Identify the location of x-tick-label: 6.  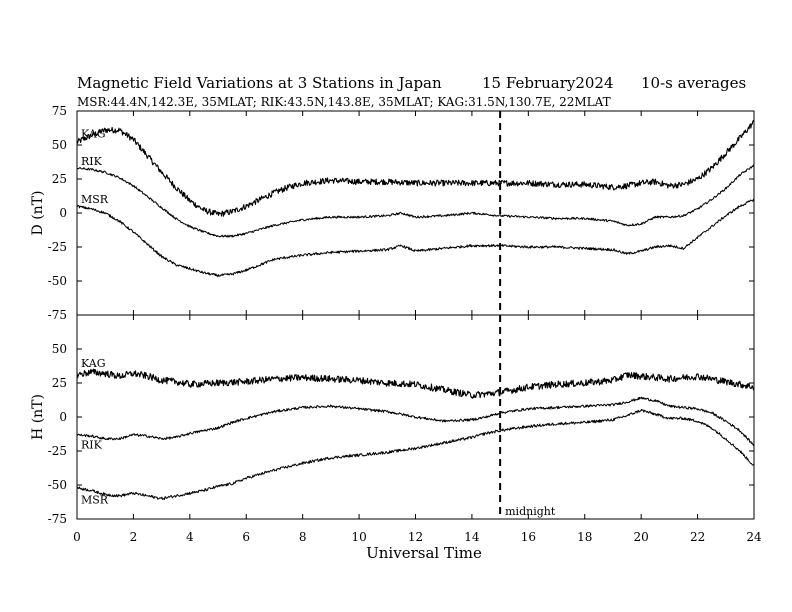
(246, 537).